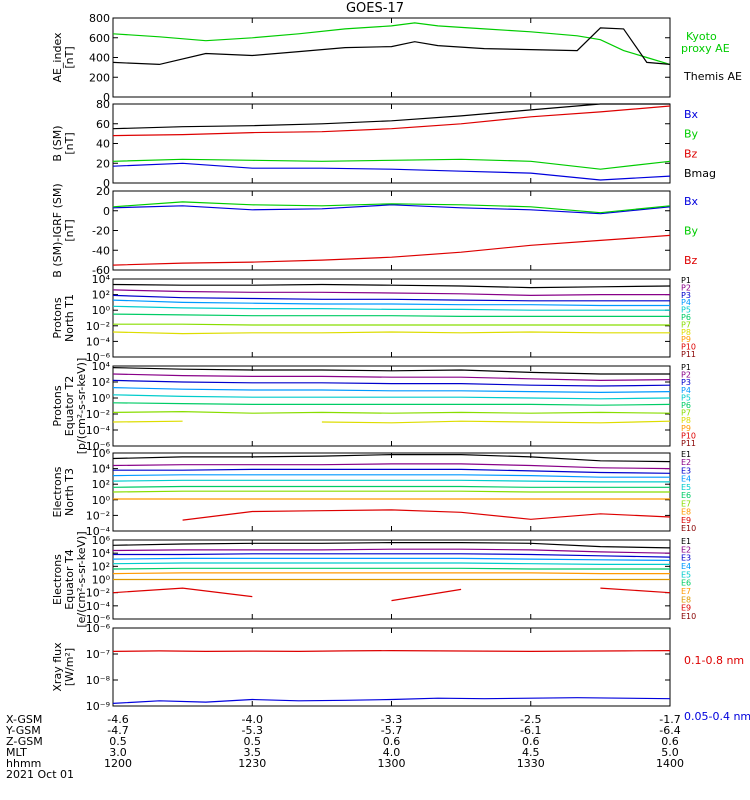 The width and height of the screenshot is (750, 800). What do you see at coordinates (69, 492) in the screenshot?
I see `y-axis-label: North T3` at bounding box center [69, 492].